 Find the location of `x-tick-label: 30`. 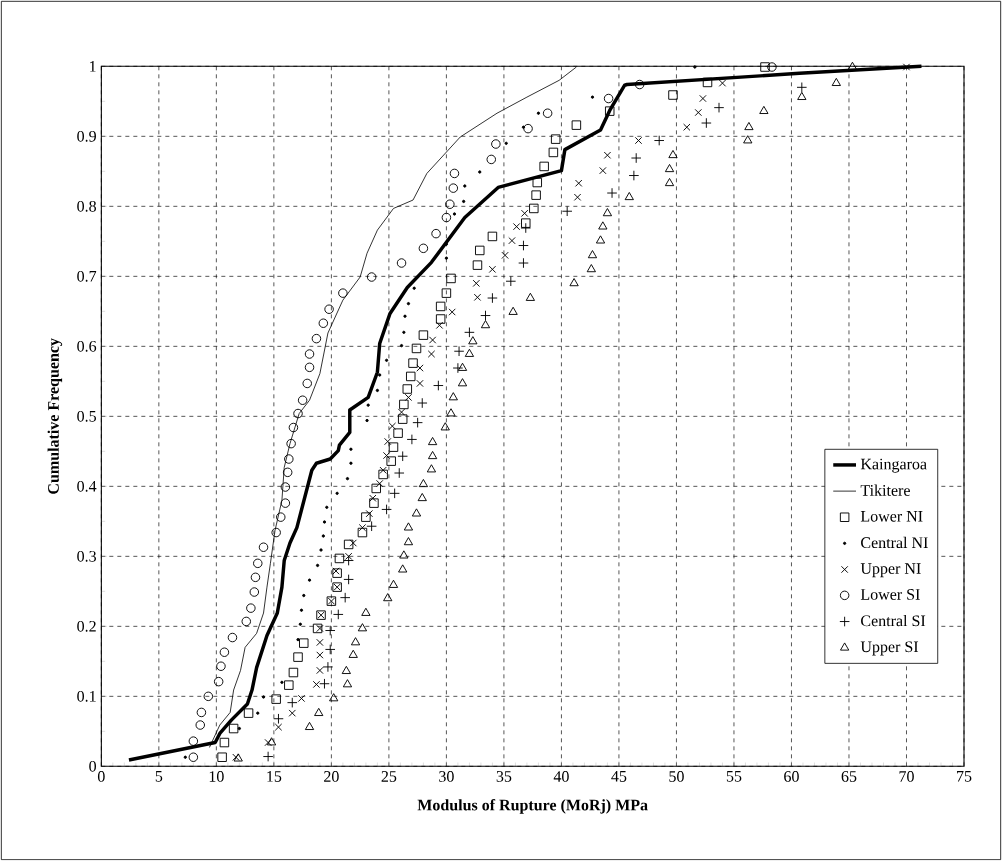

x-tick-label: 30 is located at coordinates (446, 776).